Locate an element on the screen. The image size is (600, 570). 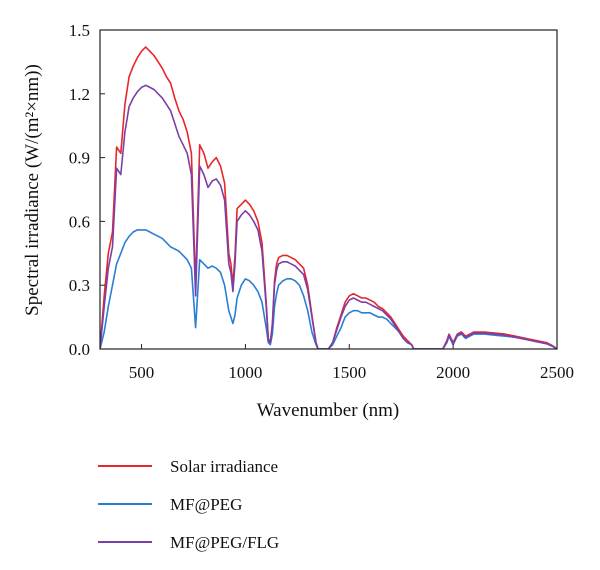
x-tick-label: 1000 is located at coordinates (245, 372).